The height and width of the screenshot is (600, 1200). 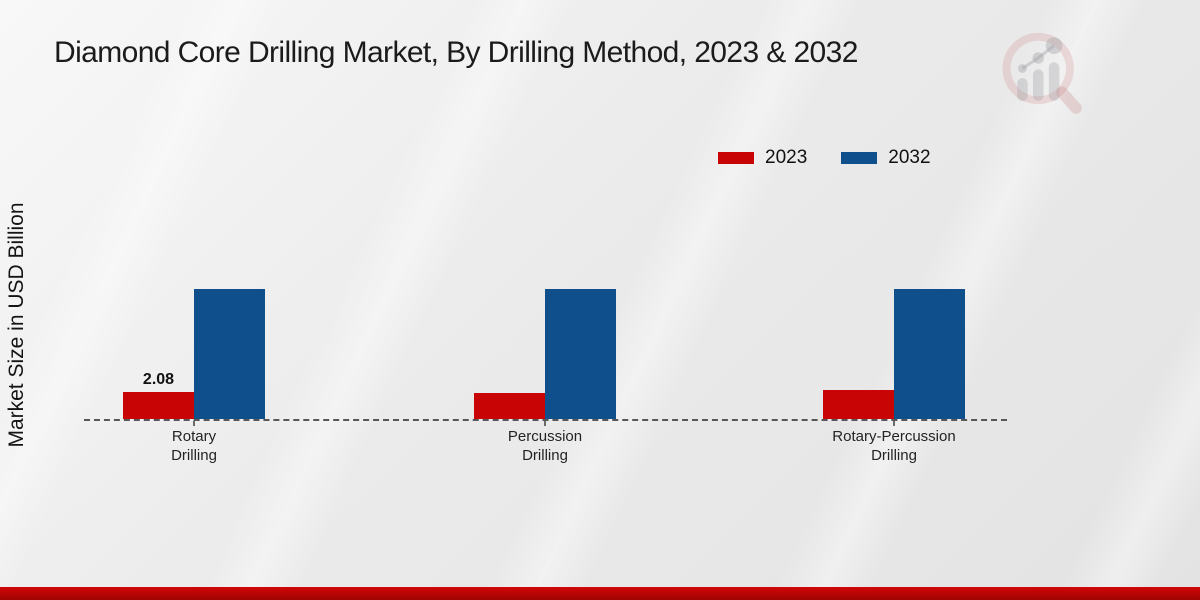 What do you see at coordinates (736, 158) in the screenshot?
I see `legend-swatch-2023` at bounding box center [736, 158].